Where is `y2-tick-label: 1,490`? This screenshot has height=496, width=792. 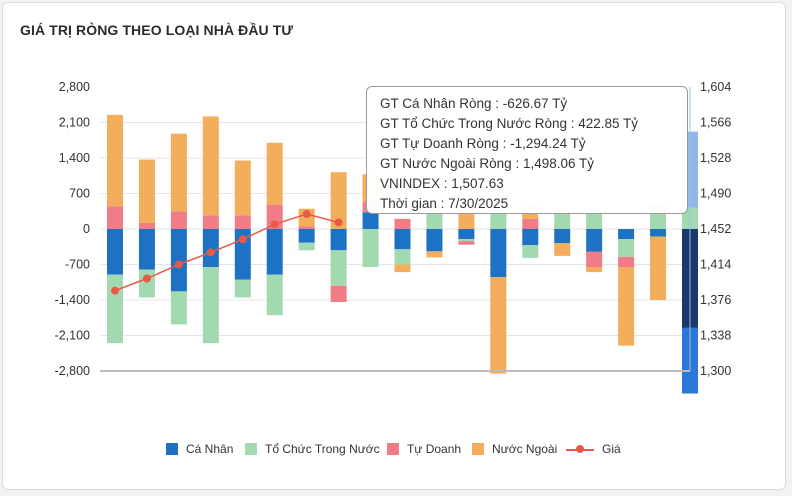
y2-tick-label: 1,490 is located at coordinates (715, 194).